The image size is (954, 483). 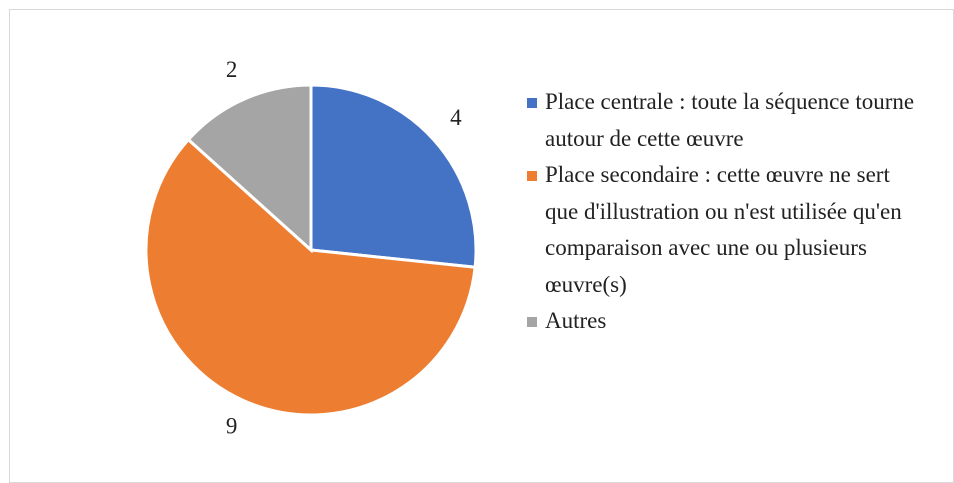 I want to click on data-label: 9, so click(x=232, y=425).